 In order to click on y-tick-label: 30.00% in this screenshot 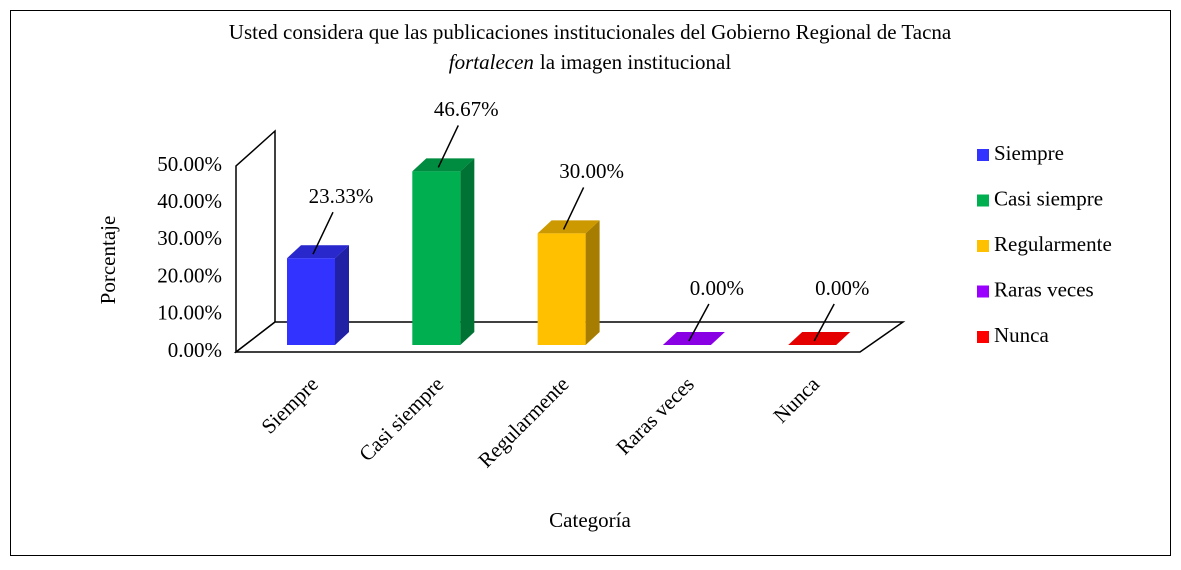, I will do `click(189, 238)`.